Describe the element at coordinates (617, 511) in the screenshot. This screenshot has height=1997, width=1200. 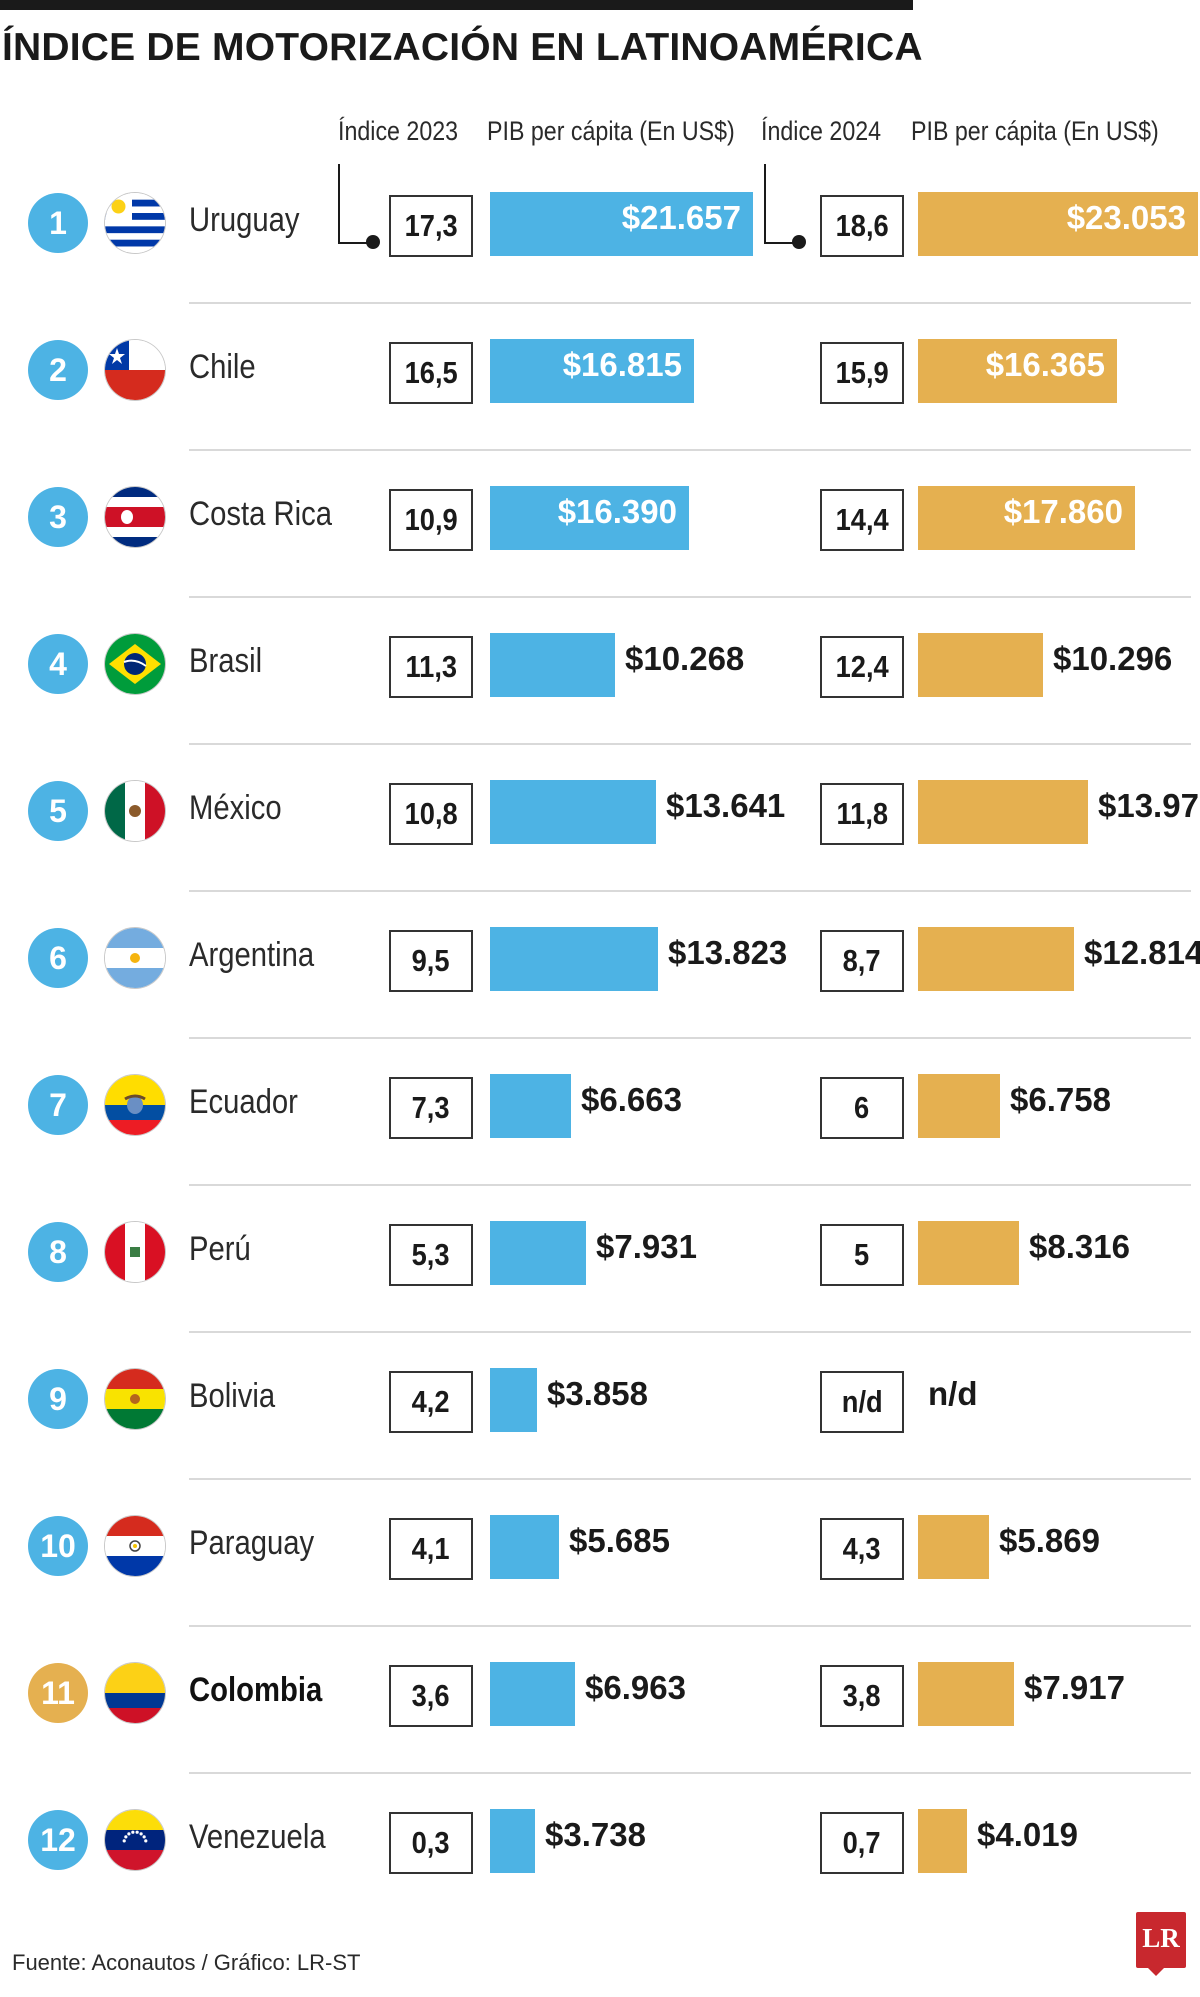
I see `gdp-2023-value-label: $16.390` at that location.